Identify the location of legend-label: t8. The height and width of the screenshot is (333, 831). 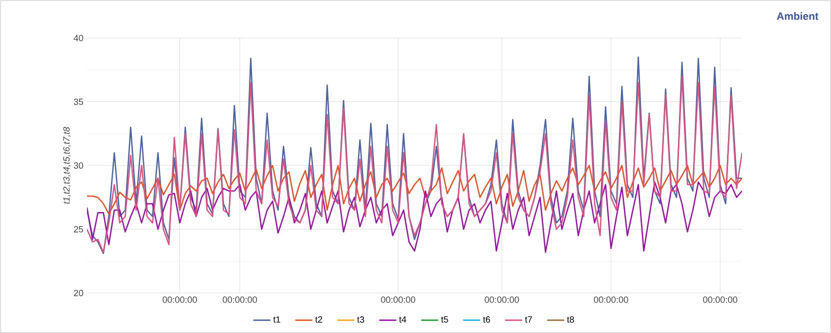
(570, 319).